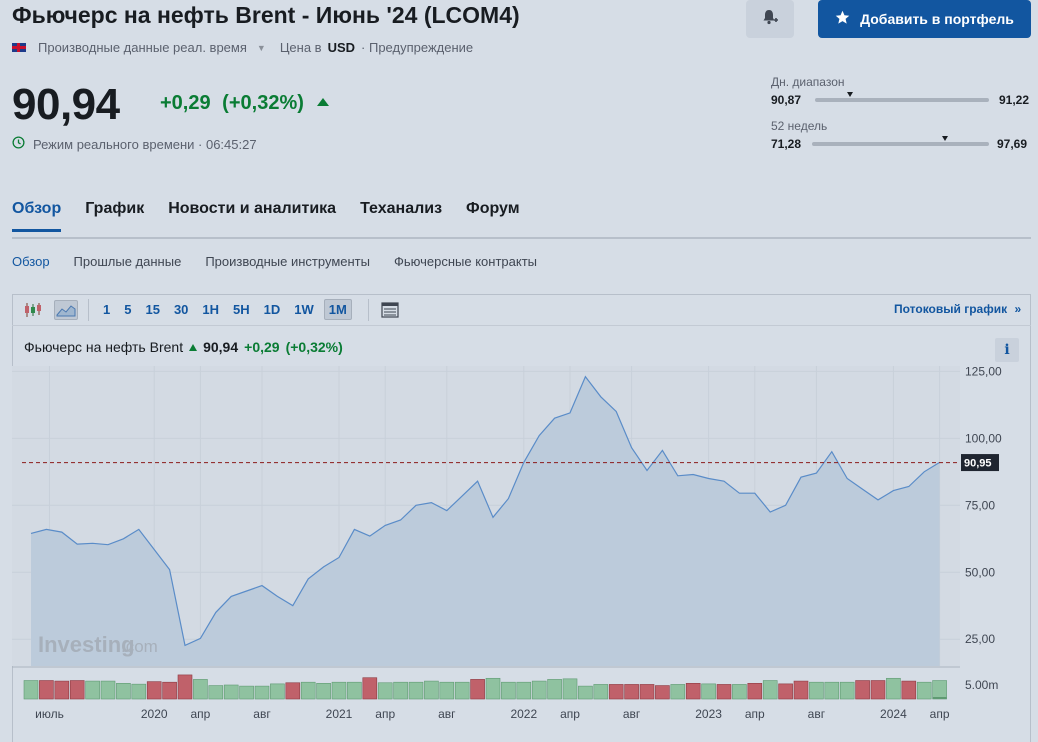  Describe the element at coordinates (893, 714) in the screenshot. I see `x-tick-label: 2024` at that location.